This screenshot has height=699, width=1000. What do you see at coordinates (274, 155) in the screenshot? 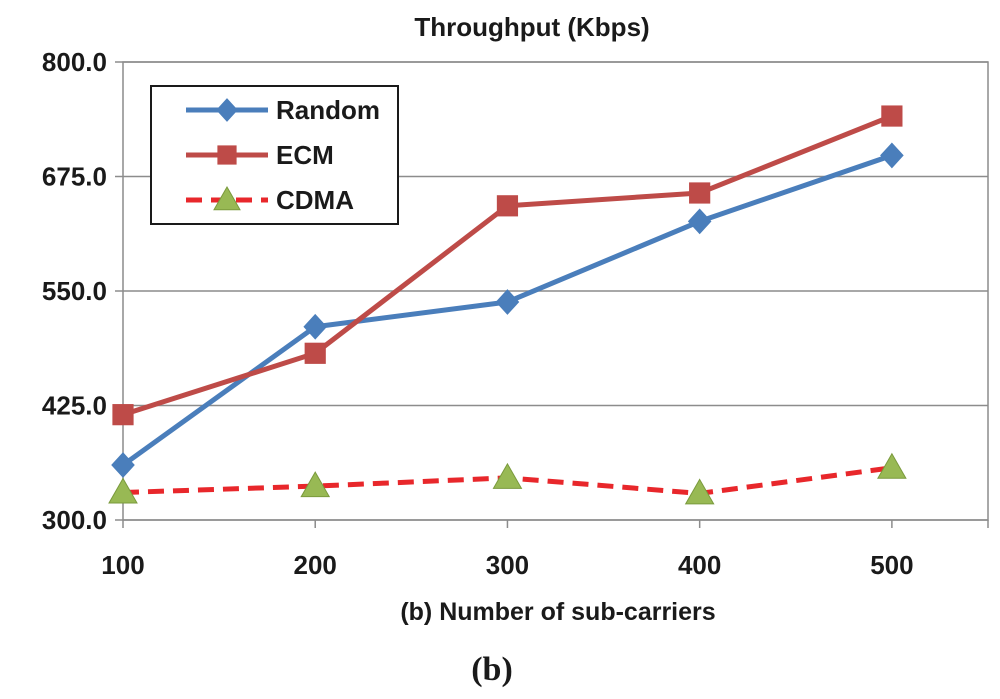
I see `legend: Random ECM CDMA` at bounding box center [274, 155].